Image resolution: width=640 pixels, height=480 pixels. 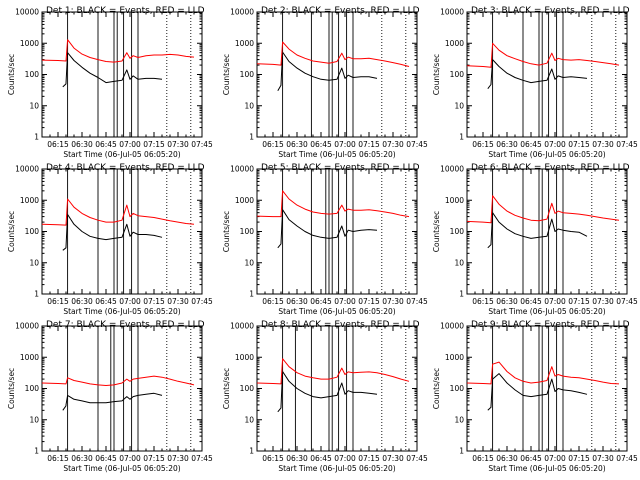 What do you see at coordinates (550, 325) in the screenshot?
I see `panel-title: Det 9: BLACK = Events, RED = LLD` at bounding box center [550, 325].